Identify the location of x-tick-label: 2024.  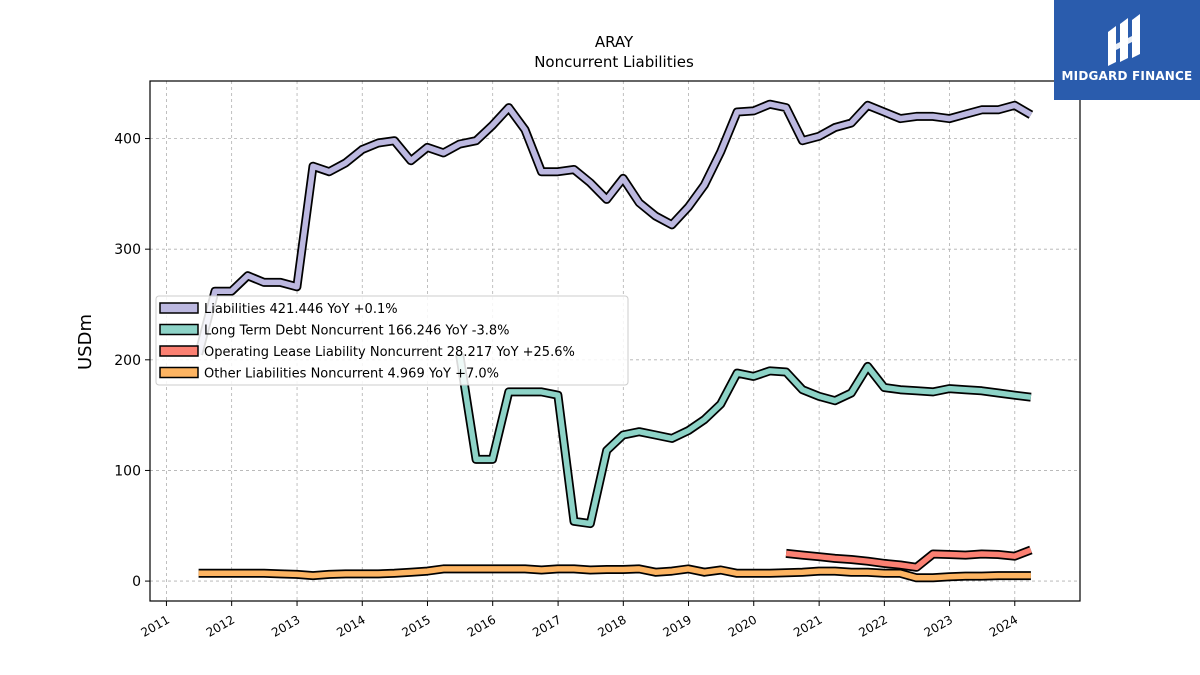
(1003, 625).